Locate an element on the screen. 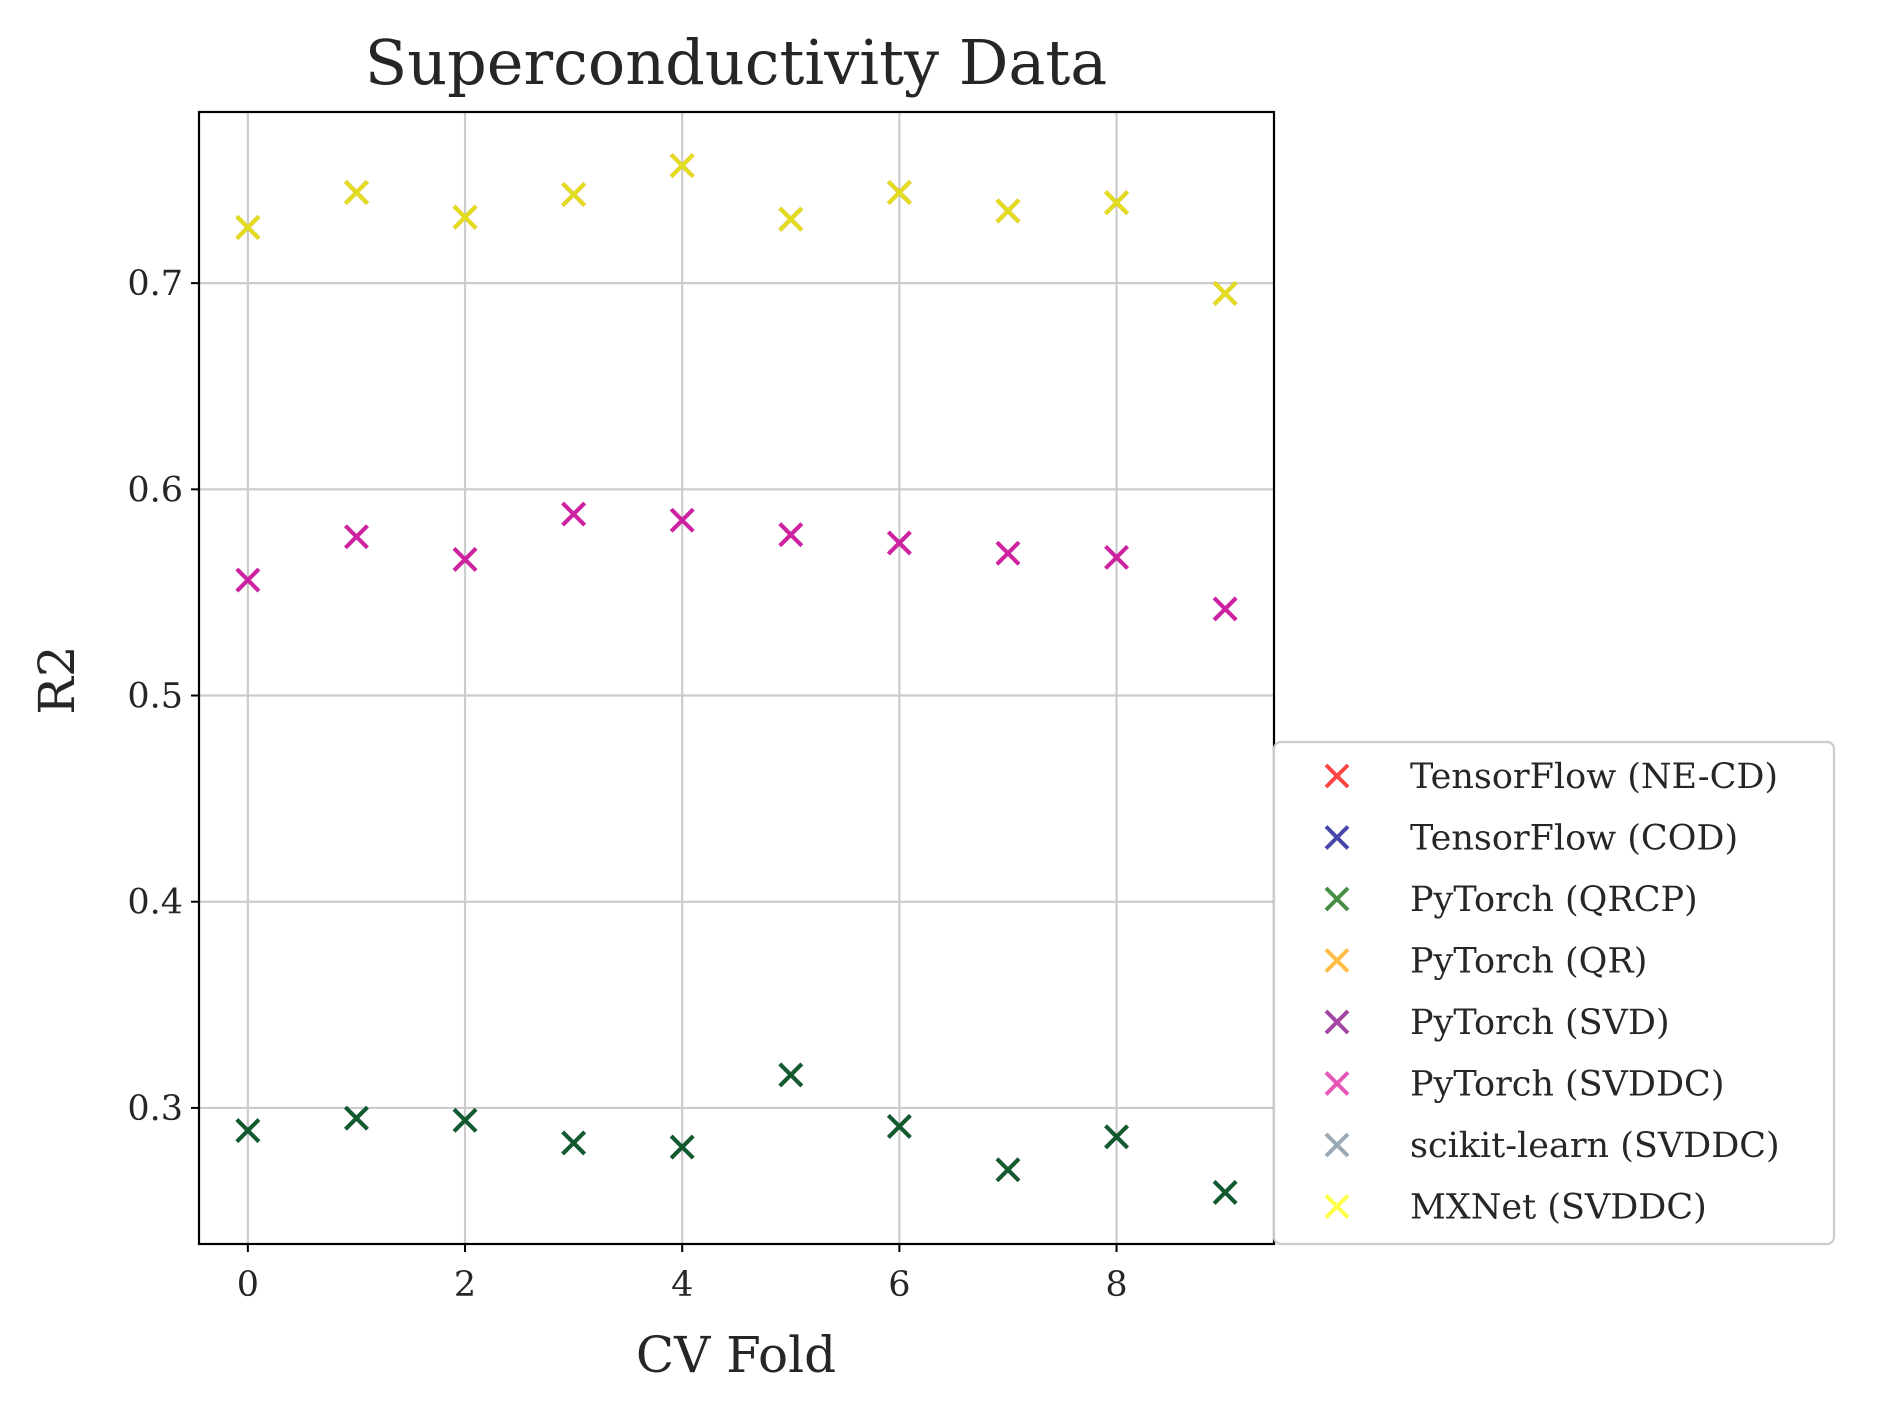 The width and height of the screenshot is (1892, 1413). legend-label: scikit-learn (SVDDC) is located at coordinates (1595, 1146).